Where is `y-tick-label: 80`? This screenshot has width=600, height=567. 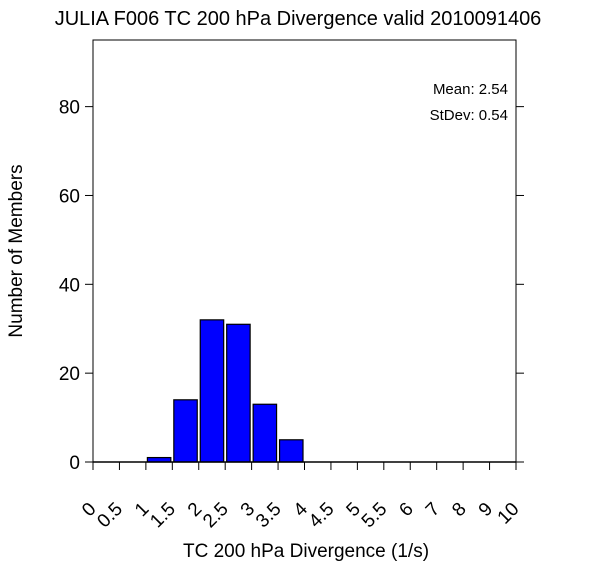 y-tick-label: 80 is located at coordinates (69, 108).